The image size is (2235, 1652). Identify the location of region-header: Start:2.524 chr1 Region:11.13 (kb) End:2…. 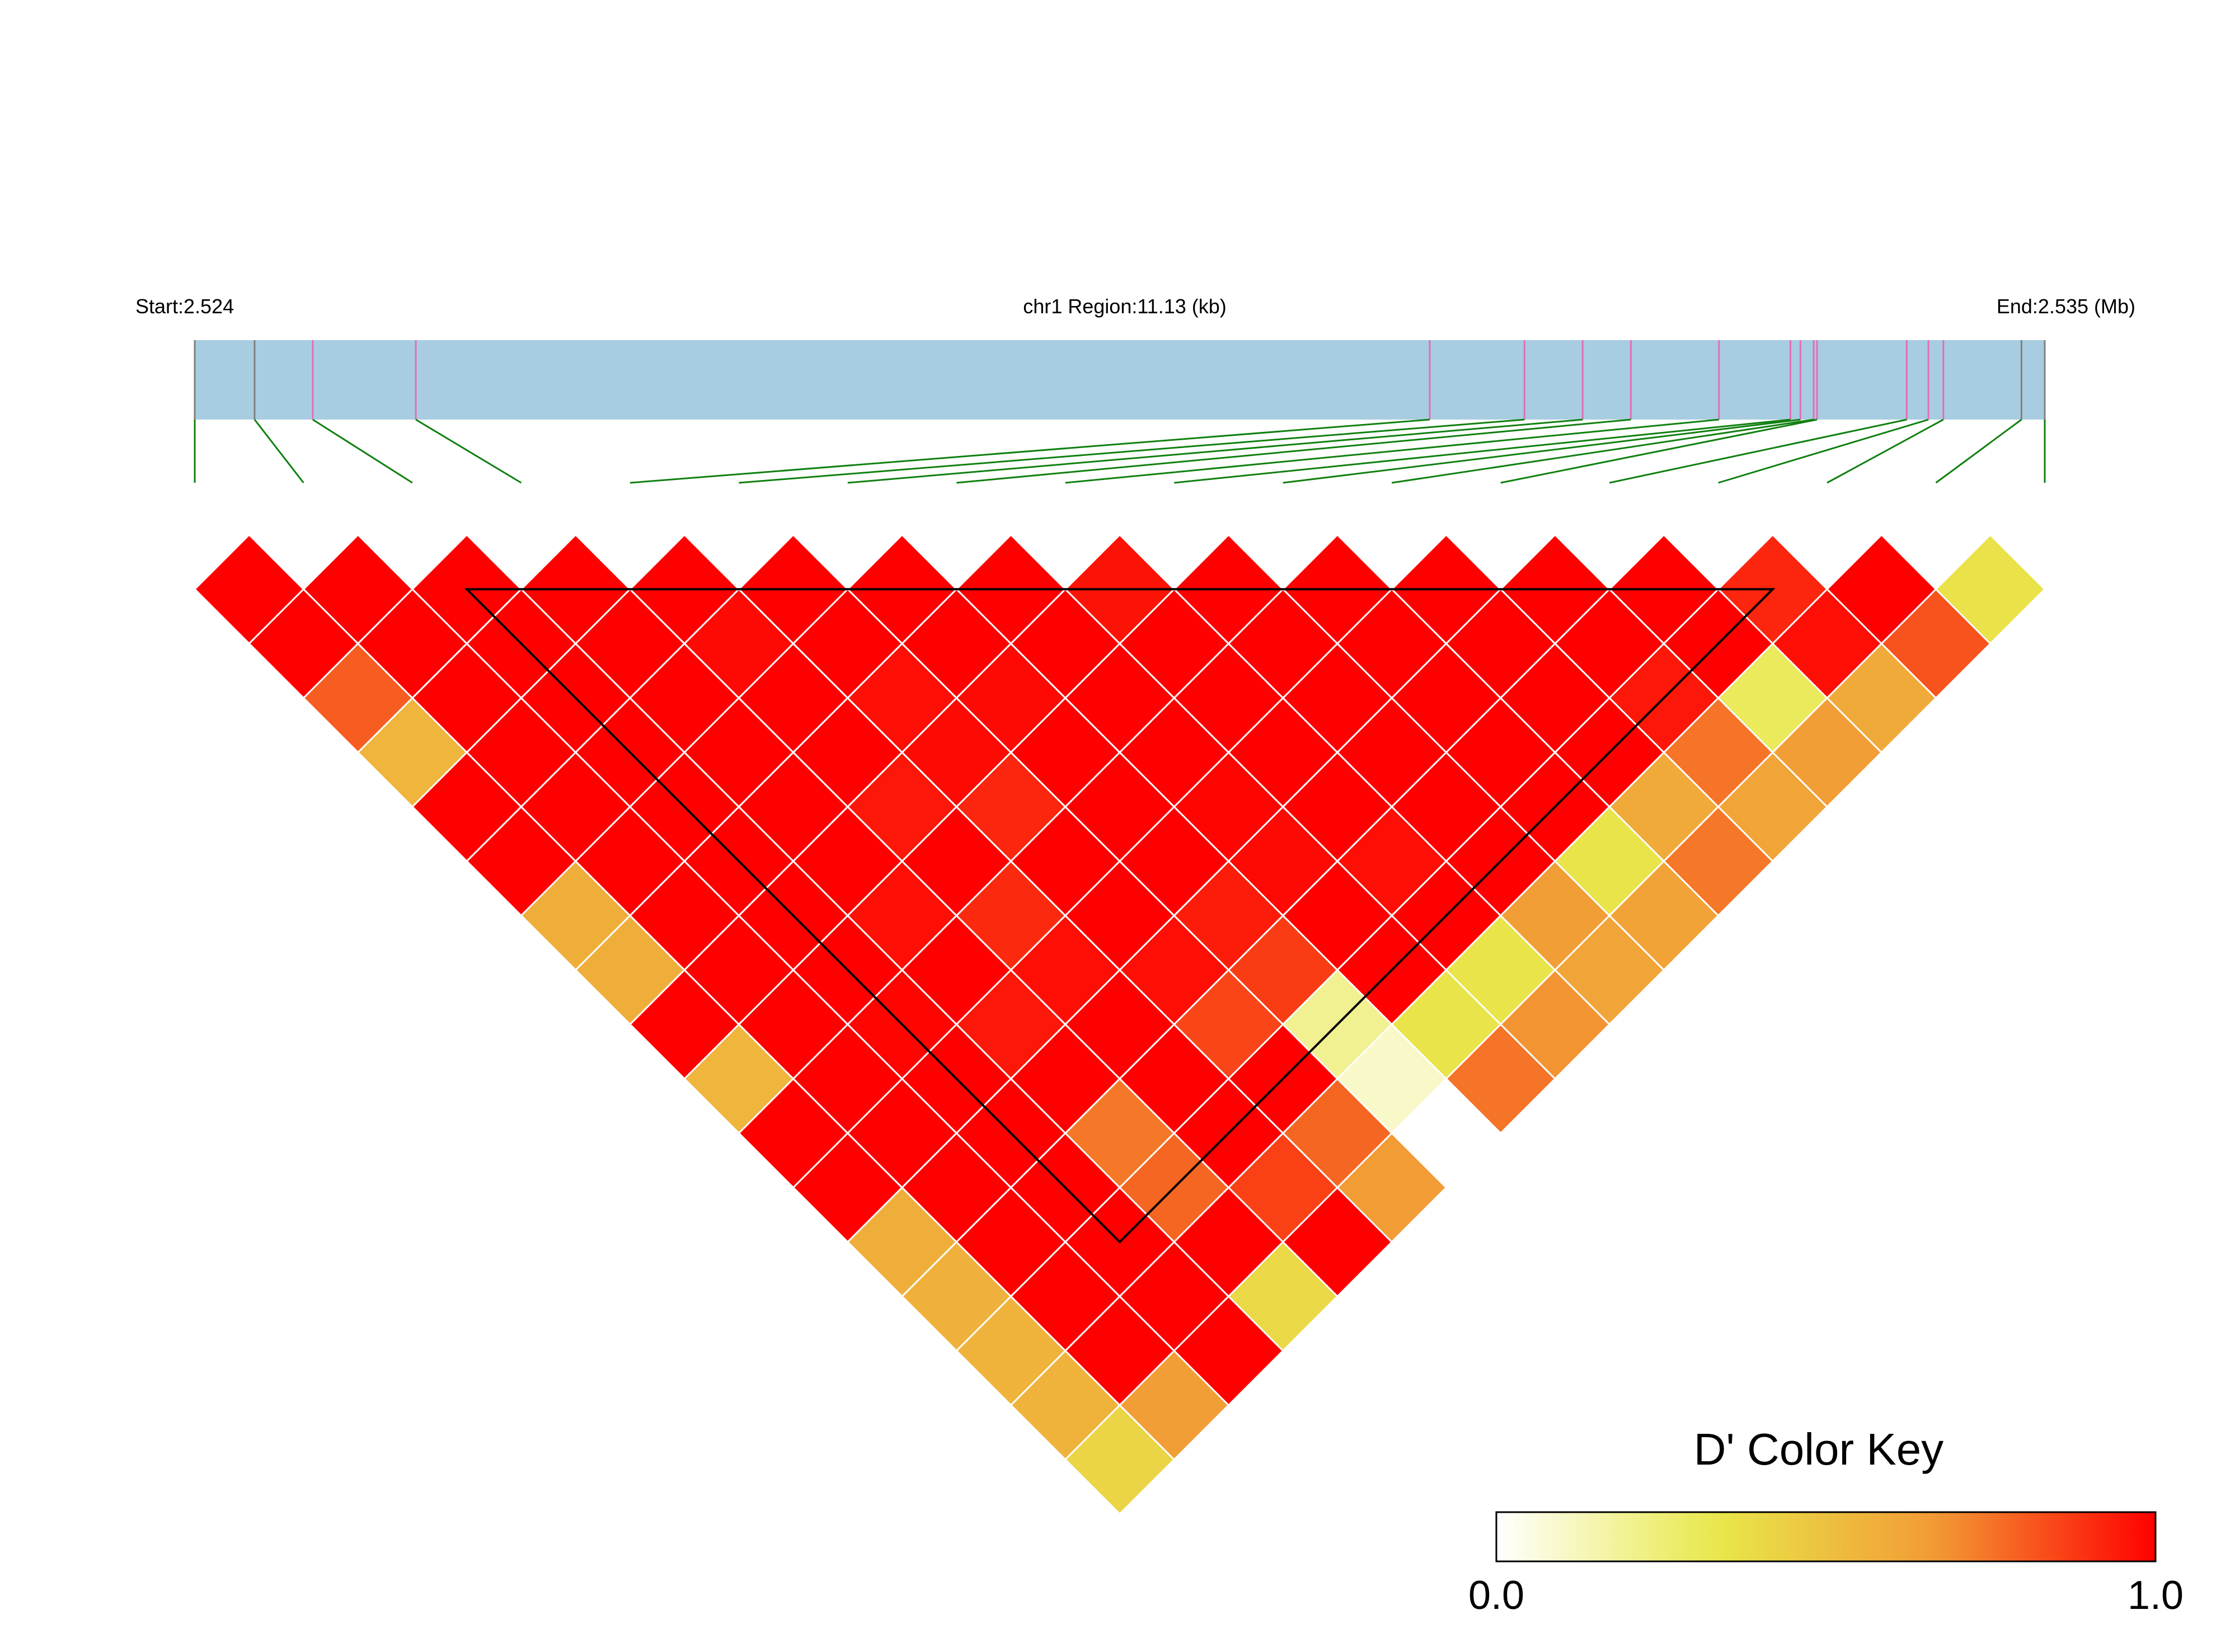
(1135, 390).